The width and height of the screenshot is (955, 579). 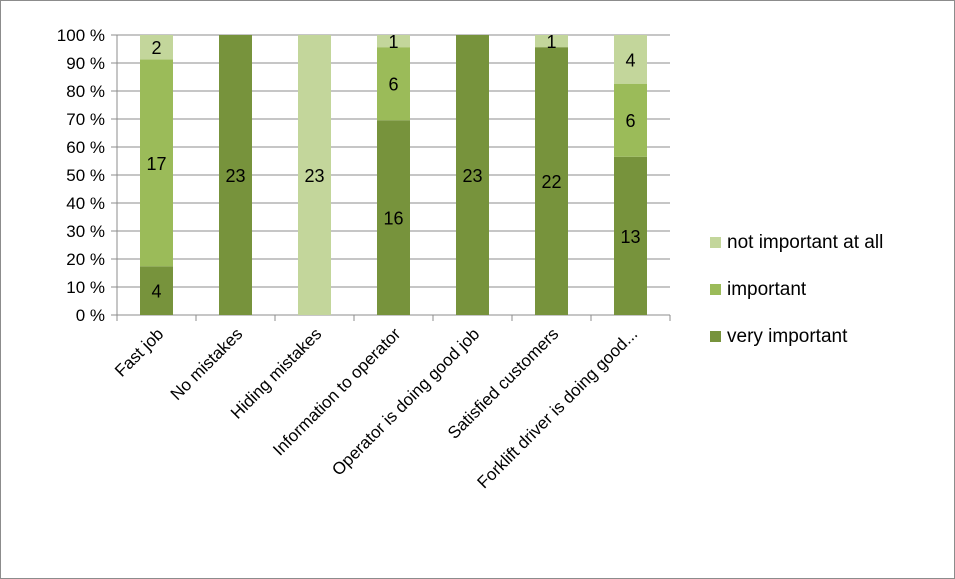 What do you see at coordinates (85, 231) in the screenshot?
I see `y-tick-label: 30 %` at bounding box center [85, 231].